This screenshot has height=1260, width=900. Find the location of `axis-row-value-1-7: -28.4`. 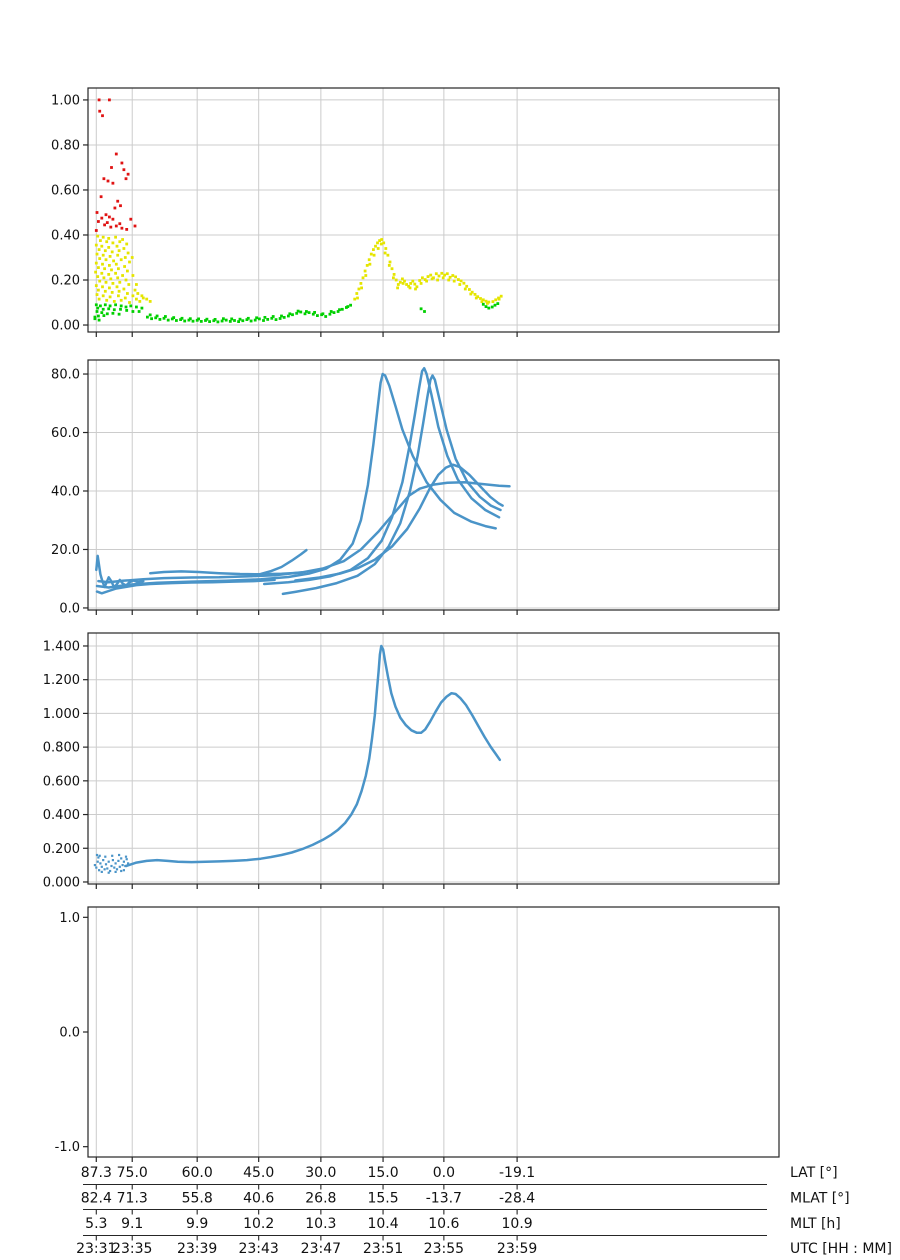

axis-row-value-1-7: -28.4 is located at coordinates (517, 1199).